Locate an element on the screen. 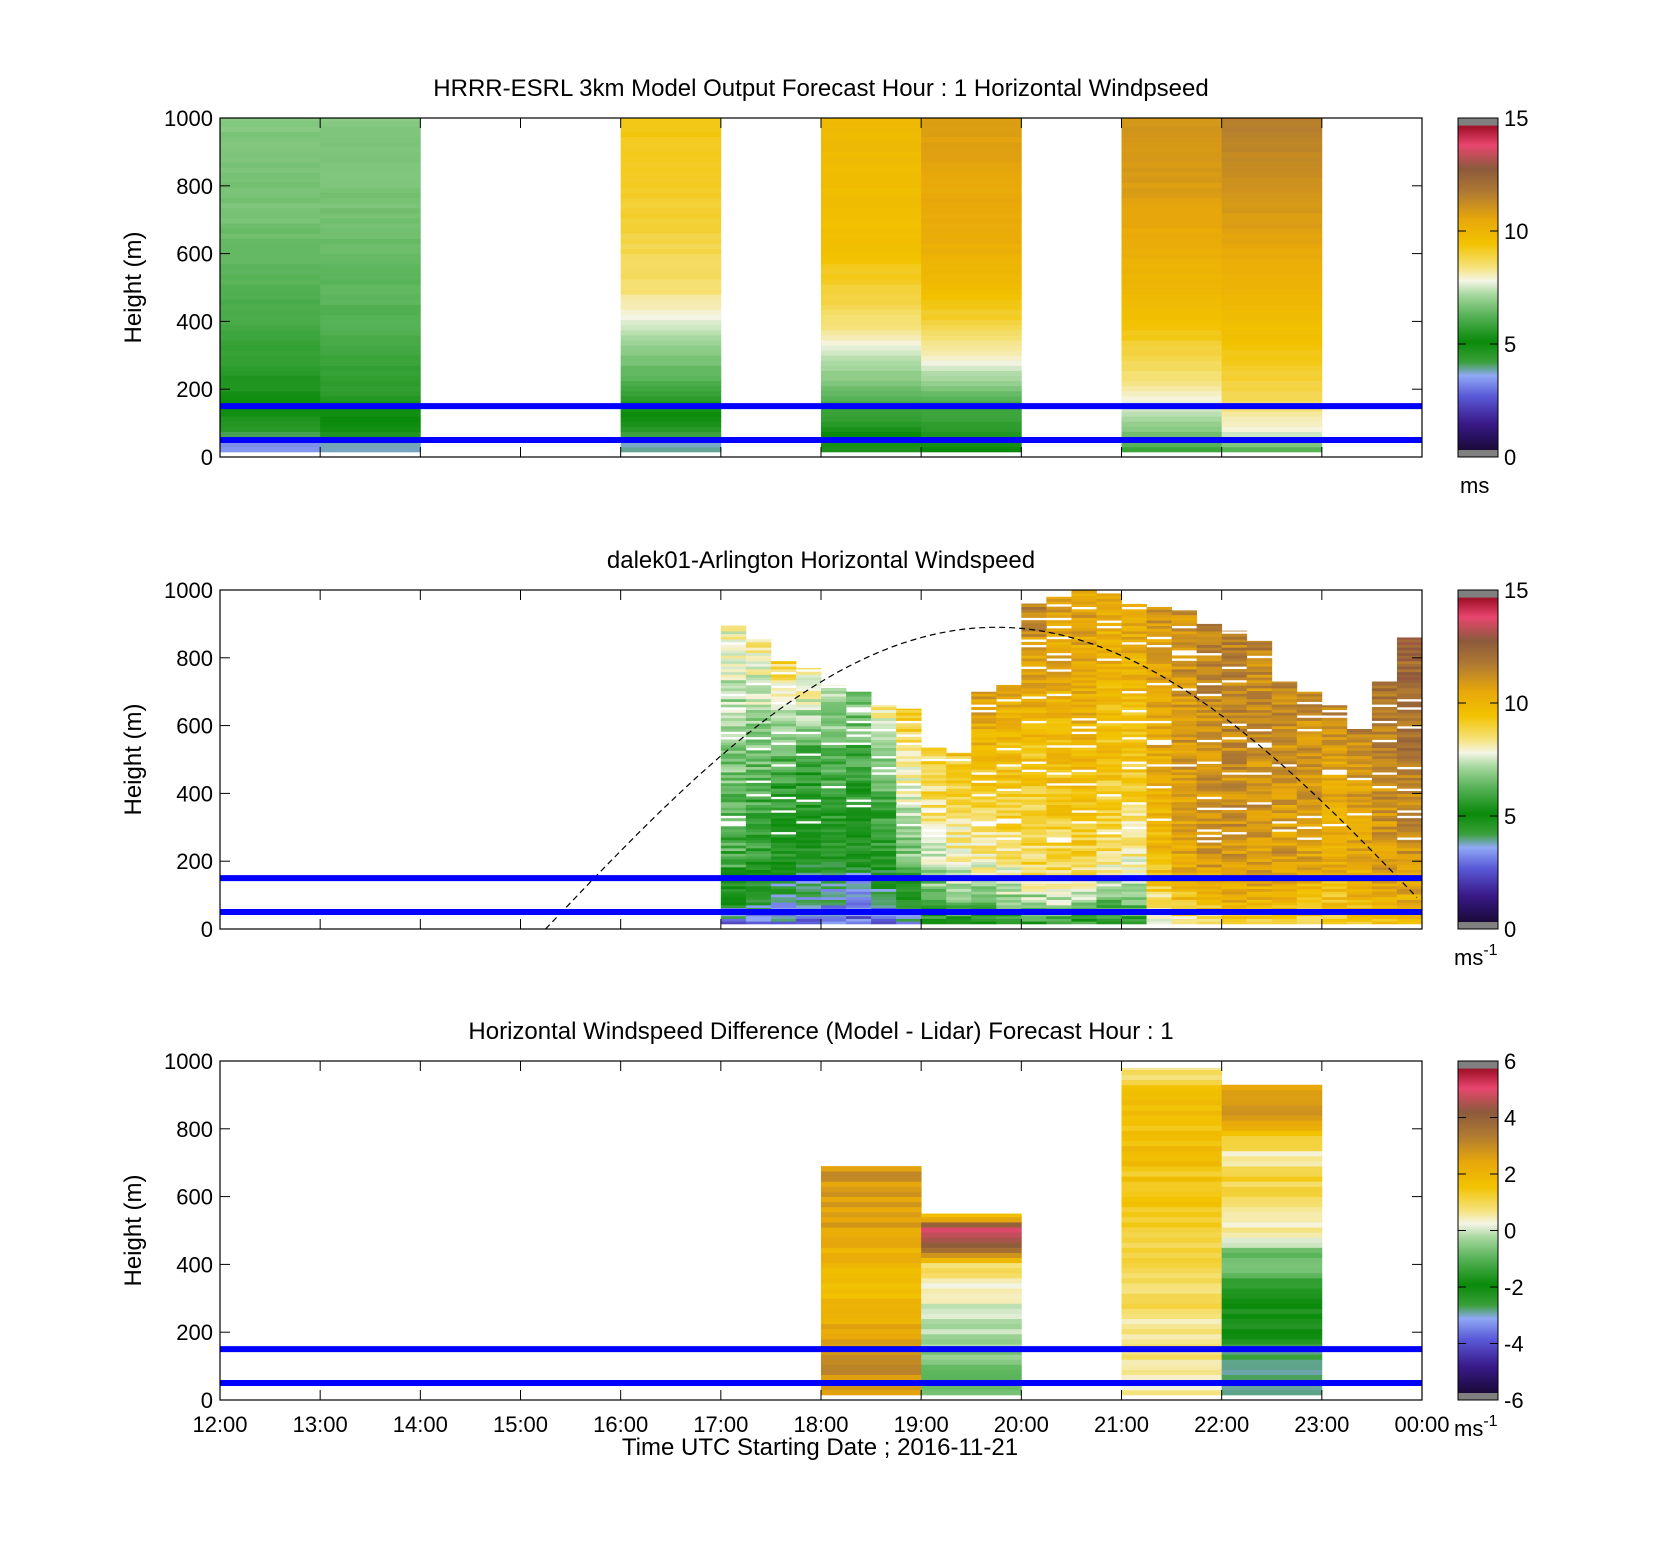 The image size is (1680, 1561). x-tick-label: 14:00 is located at coordinates (420, 1424).